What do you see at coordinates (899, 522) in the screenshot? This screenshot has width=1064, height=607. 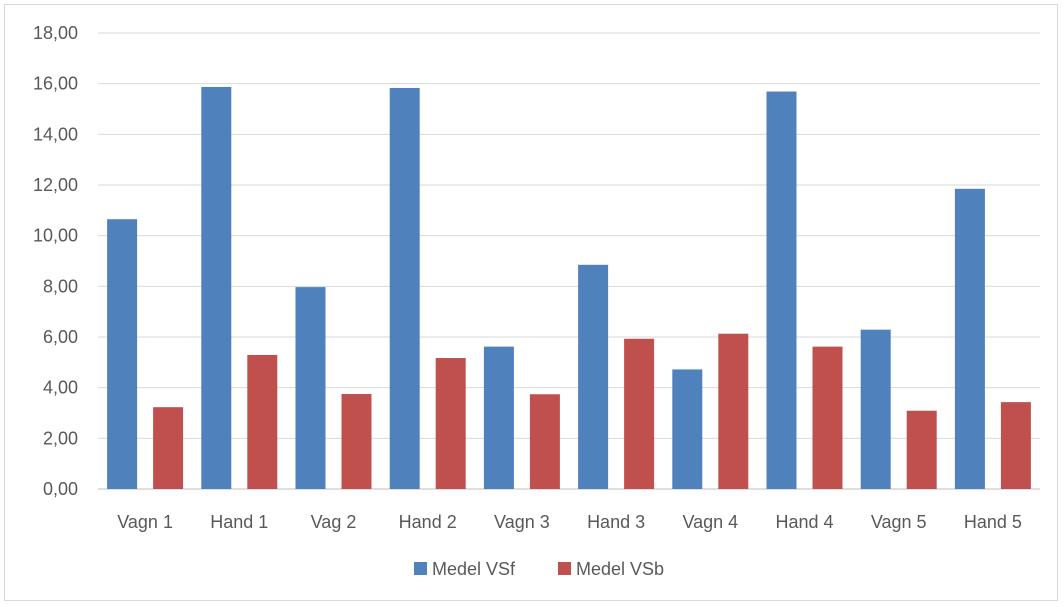 I see `x-tick-label: Vagn 5` at bounding box center [899, 522].